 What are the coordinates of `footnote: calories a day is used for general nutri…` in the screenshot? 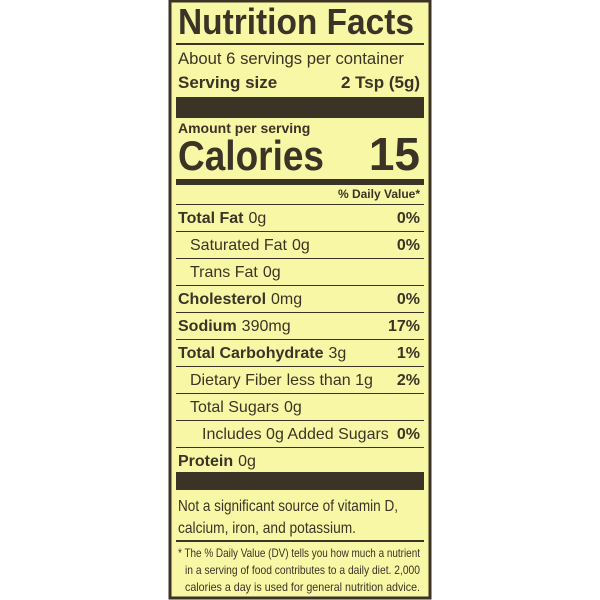 It's located at (302, 587).